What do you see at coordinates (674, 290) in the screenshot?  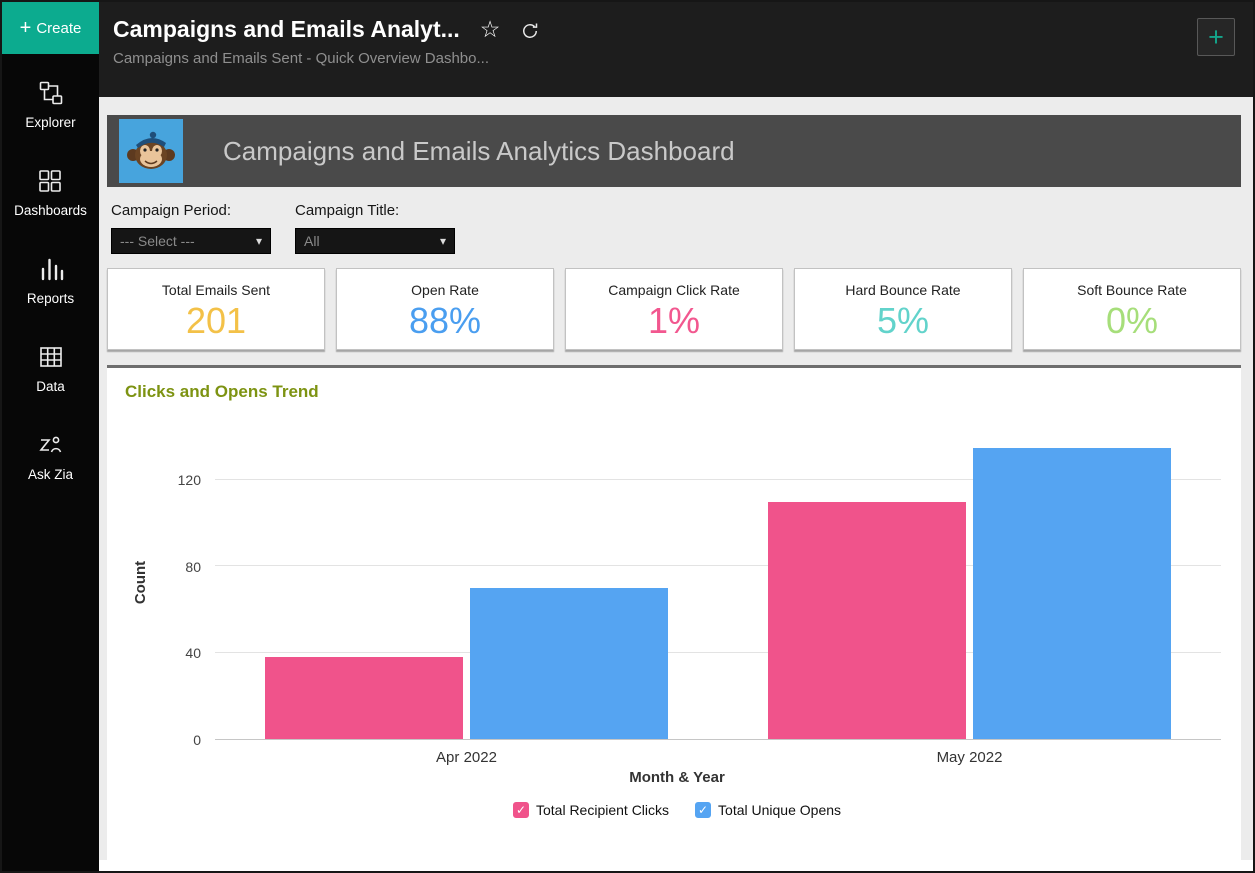 I see `kpi-label: Campaign Click Rate` at bounding box center [674, 290].